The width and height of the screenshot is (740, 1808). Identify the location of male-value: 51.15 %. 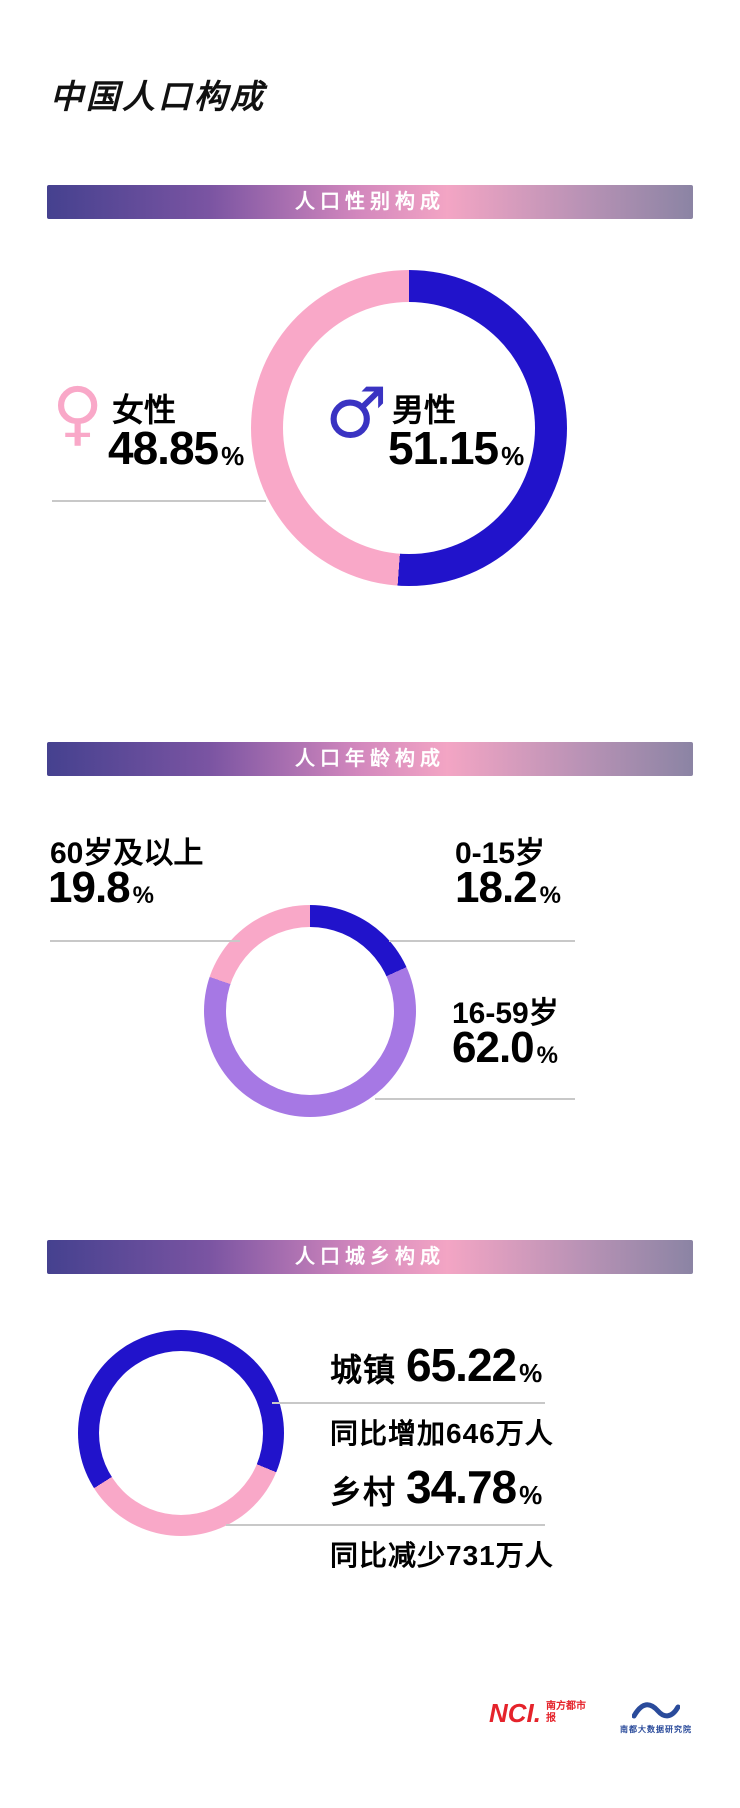
(456, 448).